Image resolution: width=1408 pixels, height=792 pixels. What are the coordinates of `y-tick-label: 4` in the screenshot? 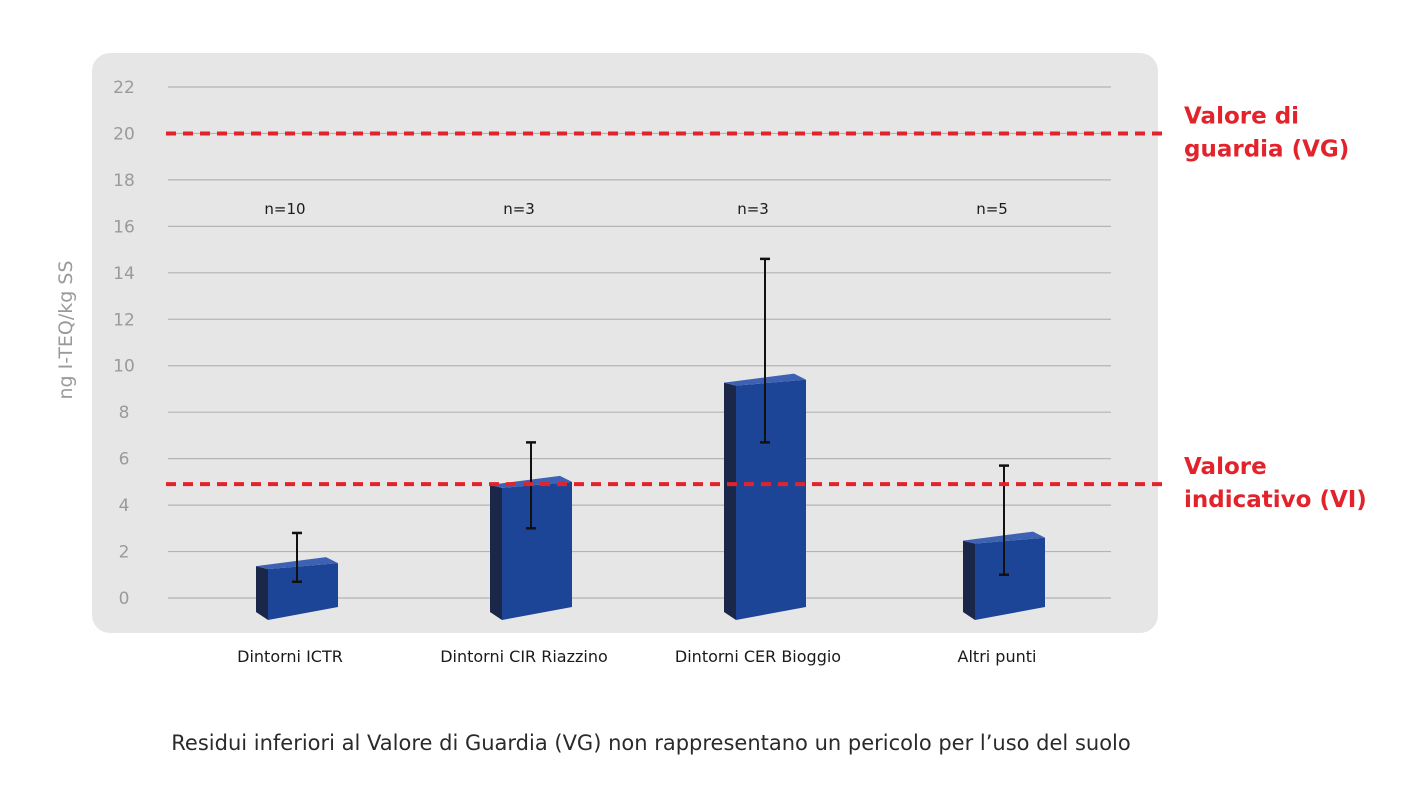 It's located at (124, 506).